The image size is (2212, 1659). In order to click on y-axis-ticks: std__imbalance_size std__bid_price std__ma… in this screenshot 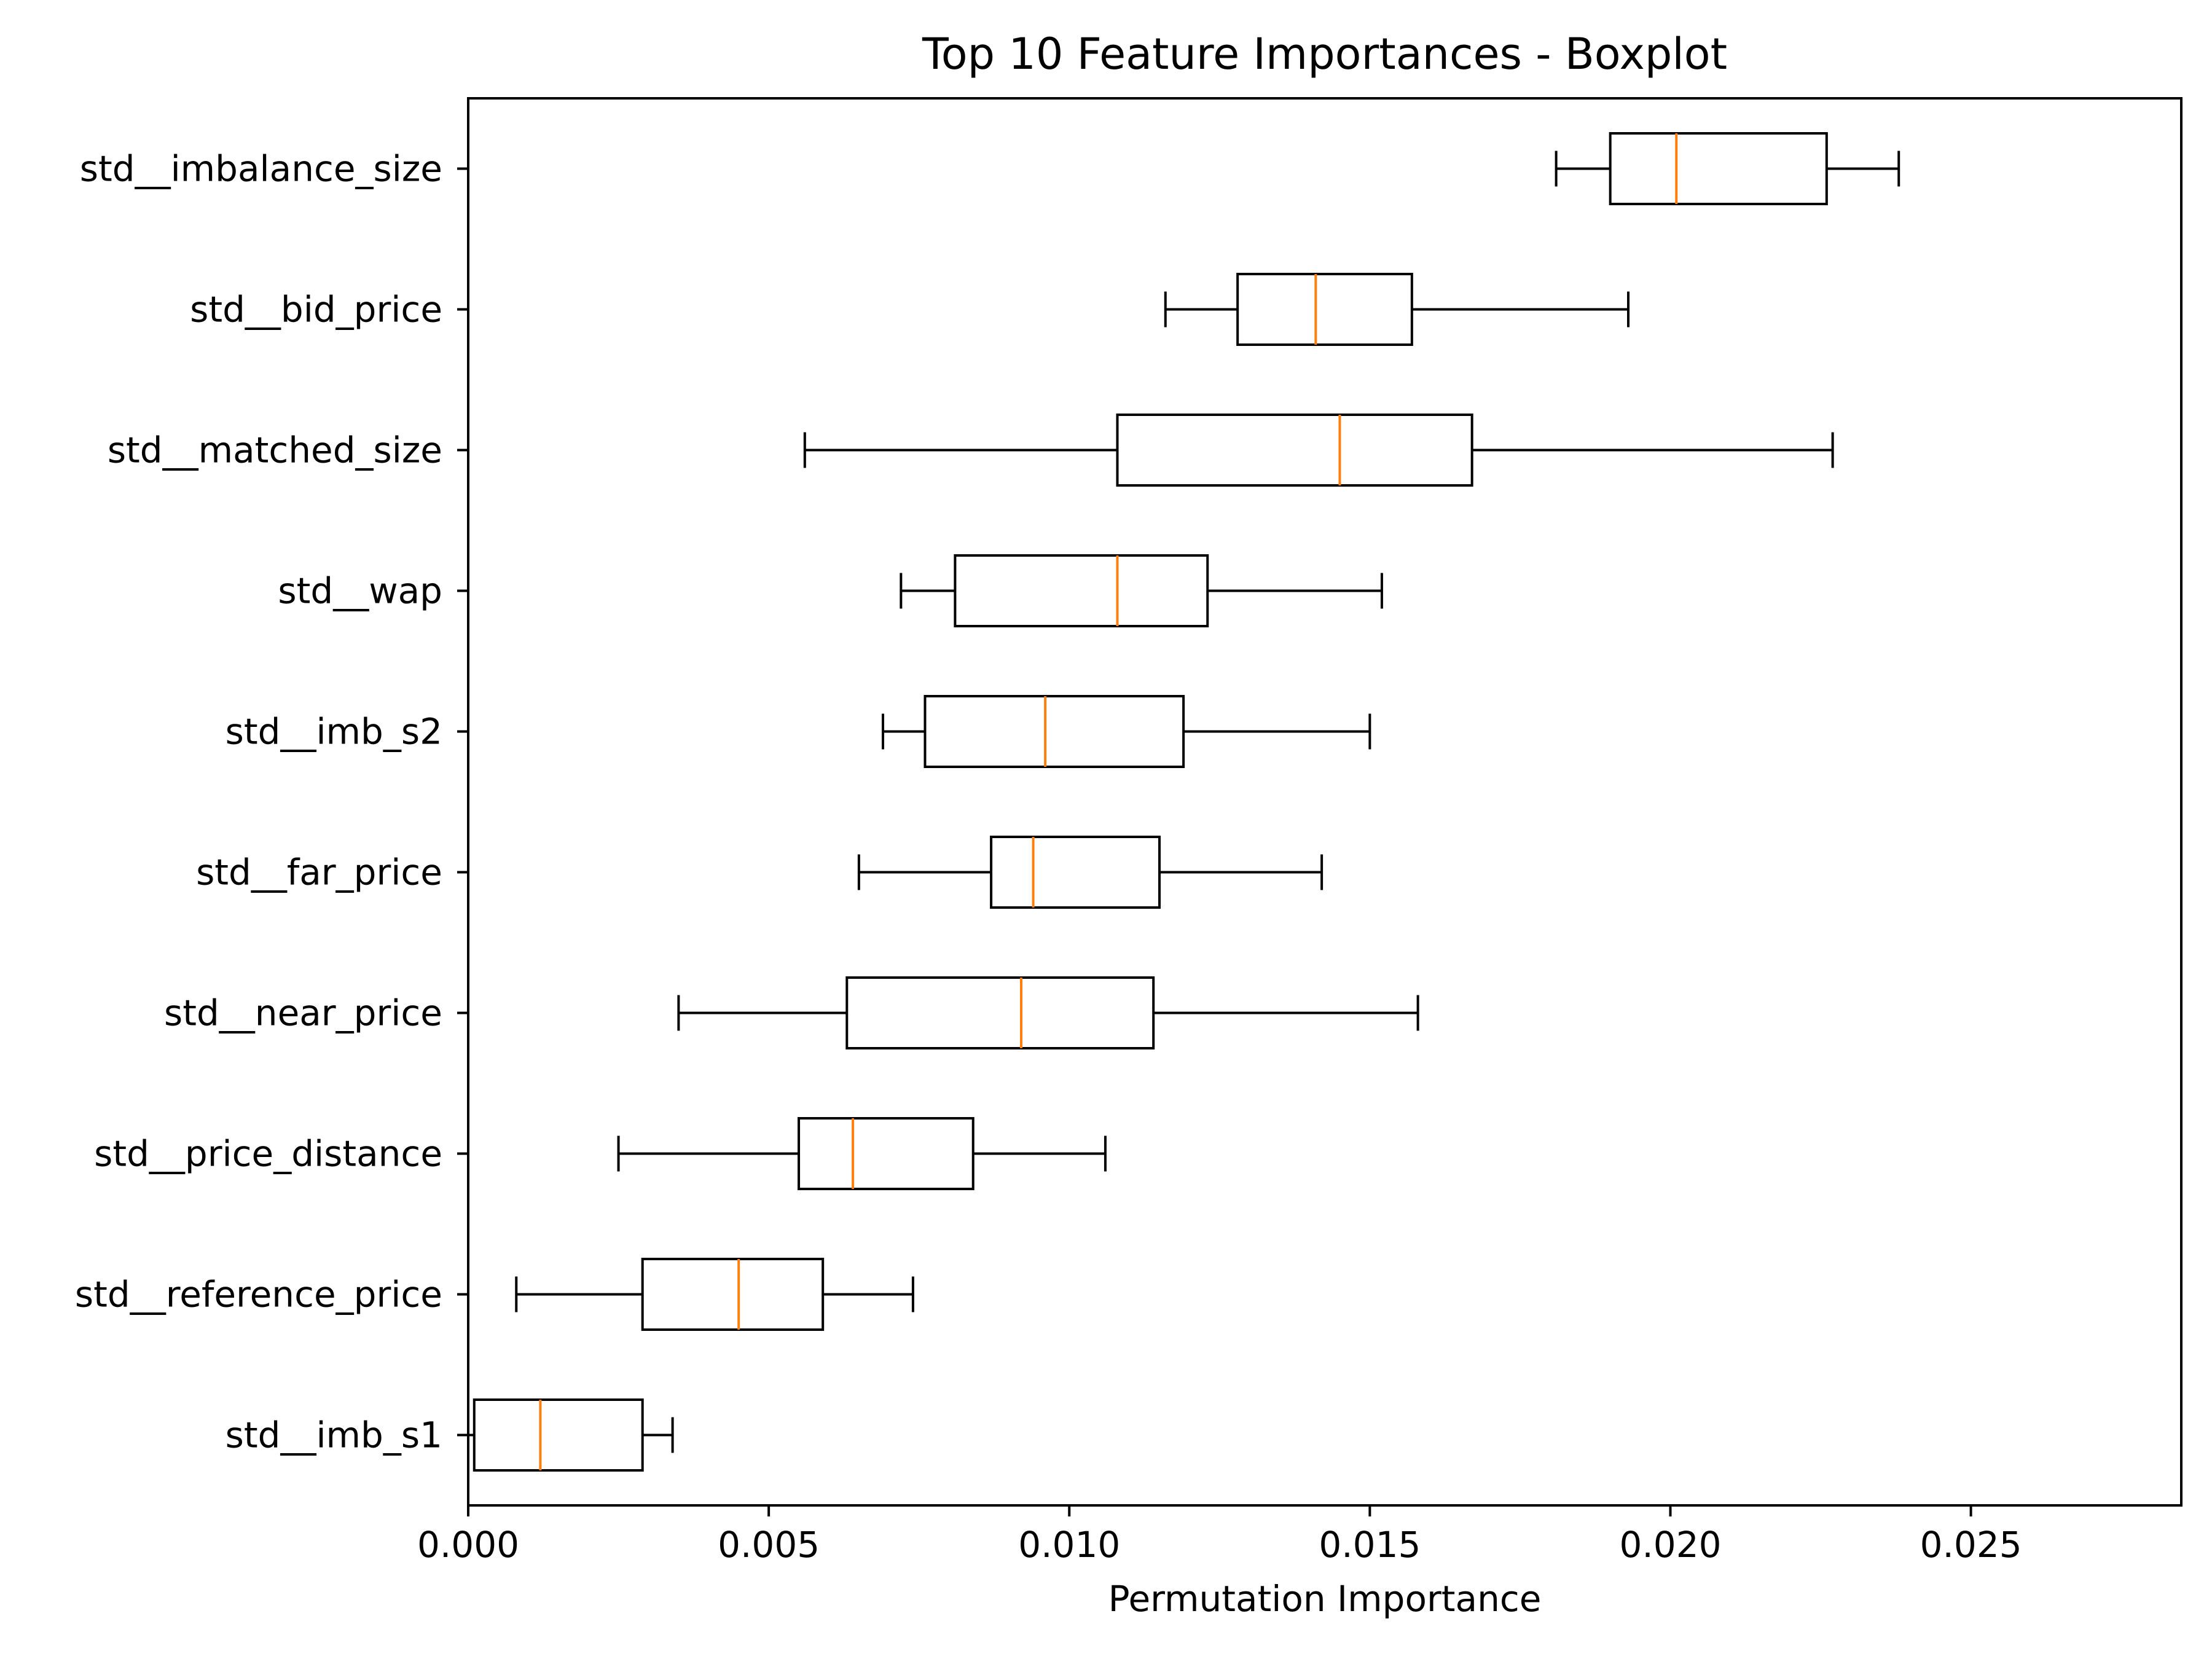, I will do `click(271, 802)`.